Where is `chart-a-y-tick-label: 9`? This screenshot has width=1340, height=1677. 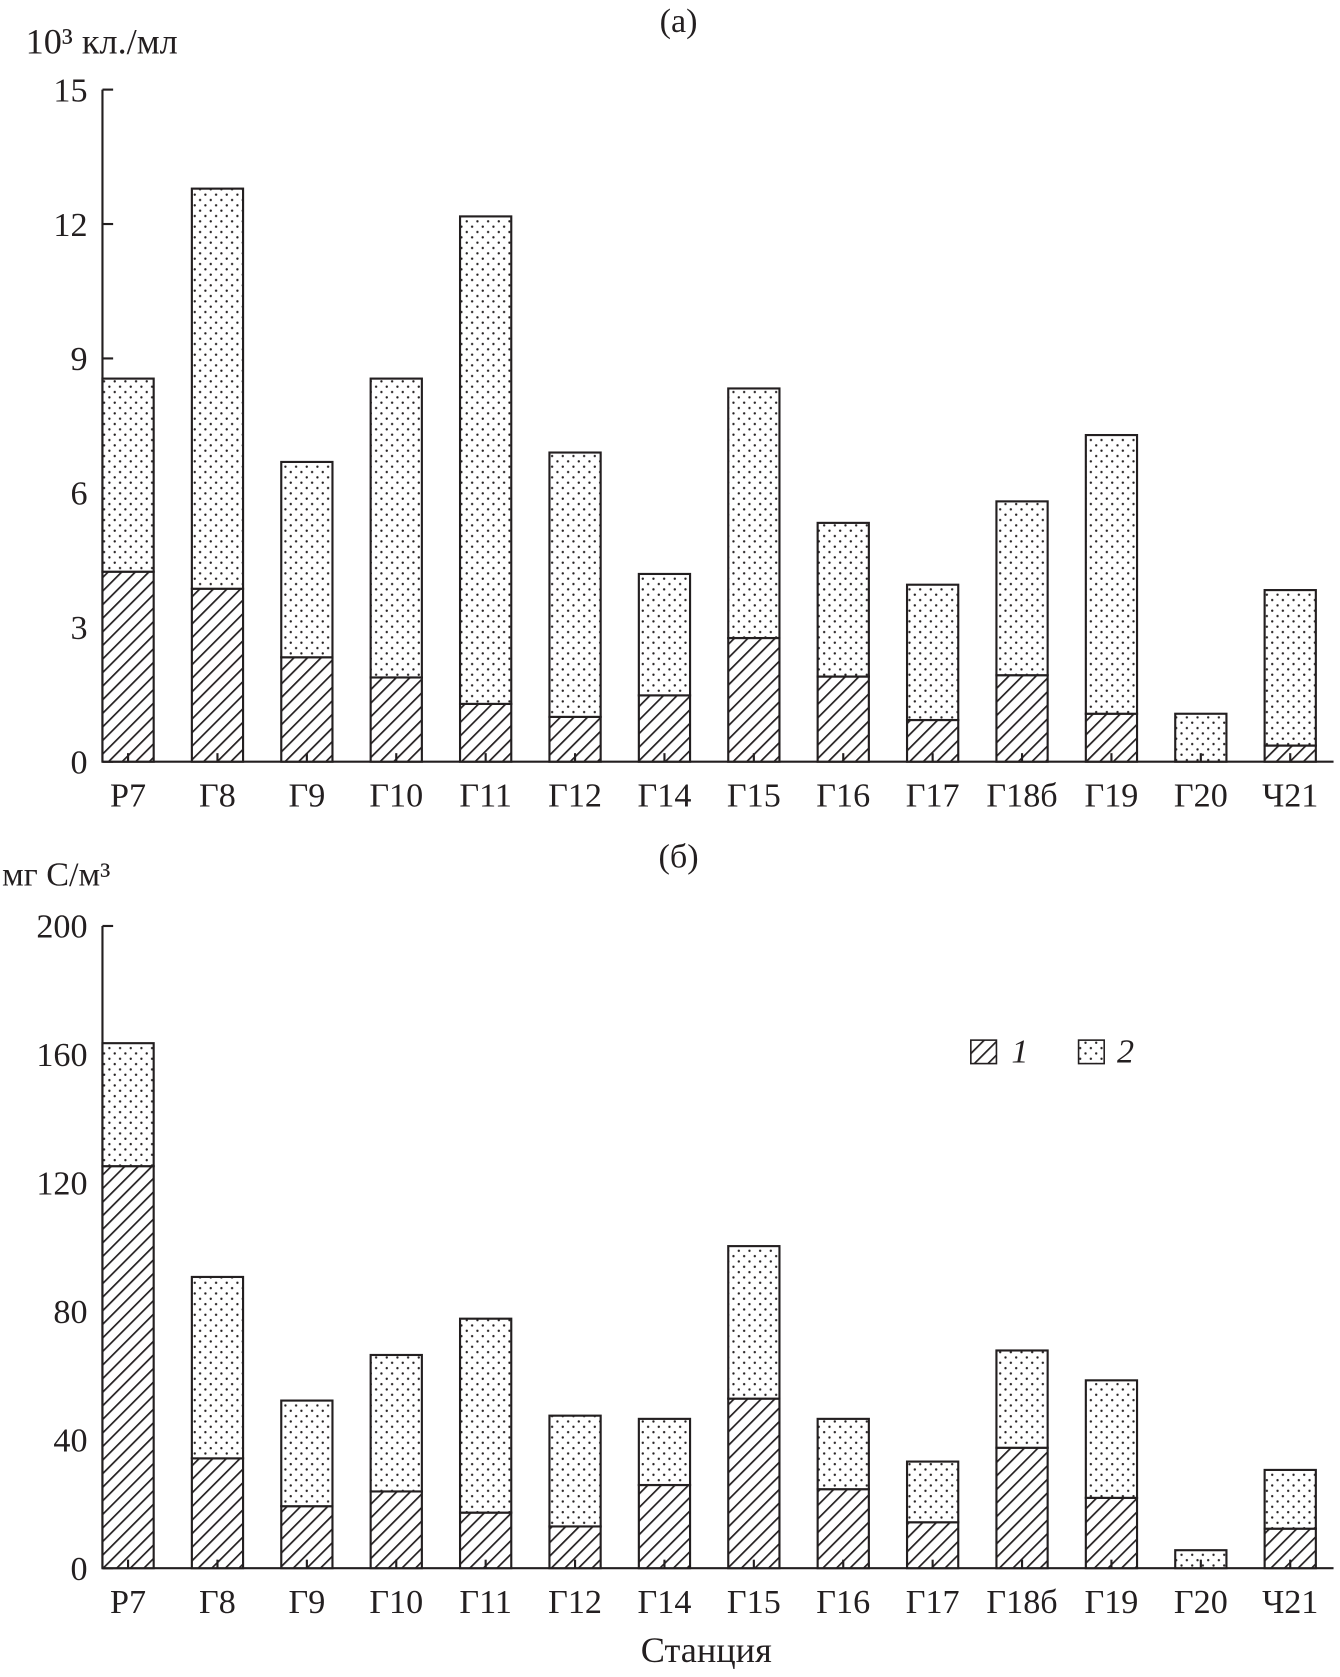 chart-a-y-tick-label: 9 is located at coordinates (78, 359).